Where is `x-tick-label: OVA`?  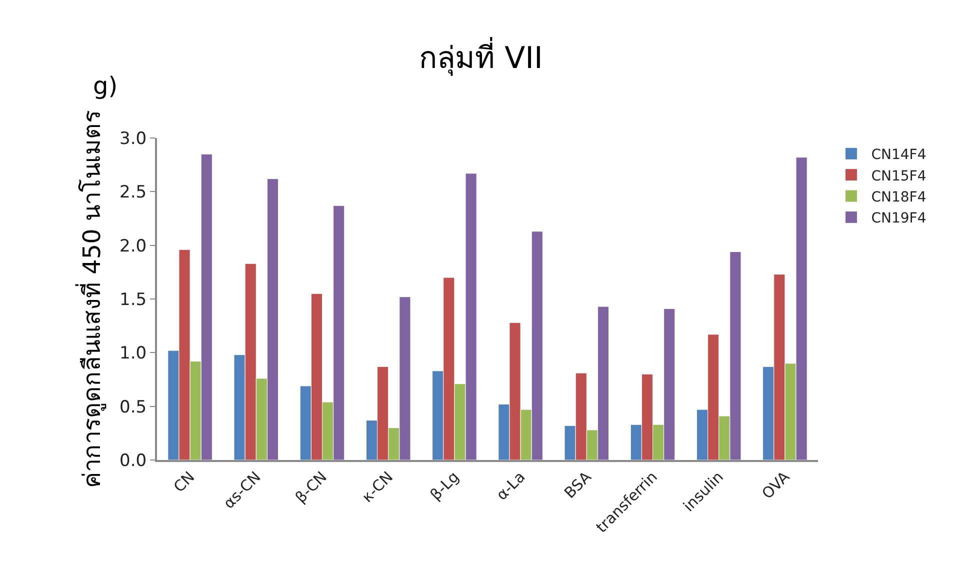
x-tick-label: OVA is located at coordinates (776, 485).